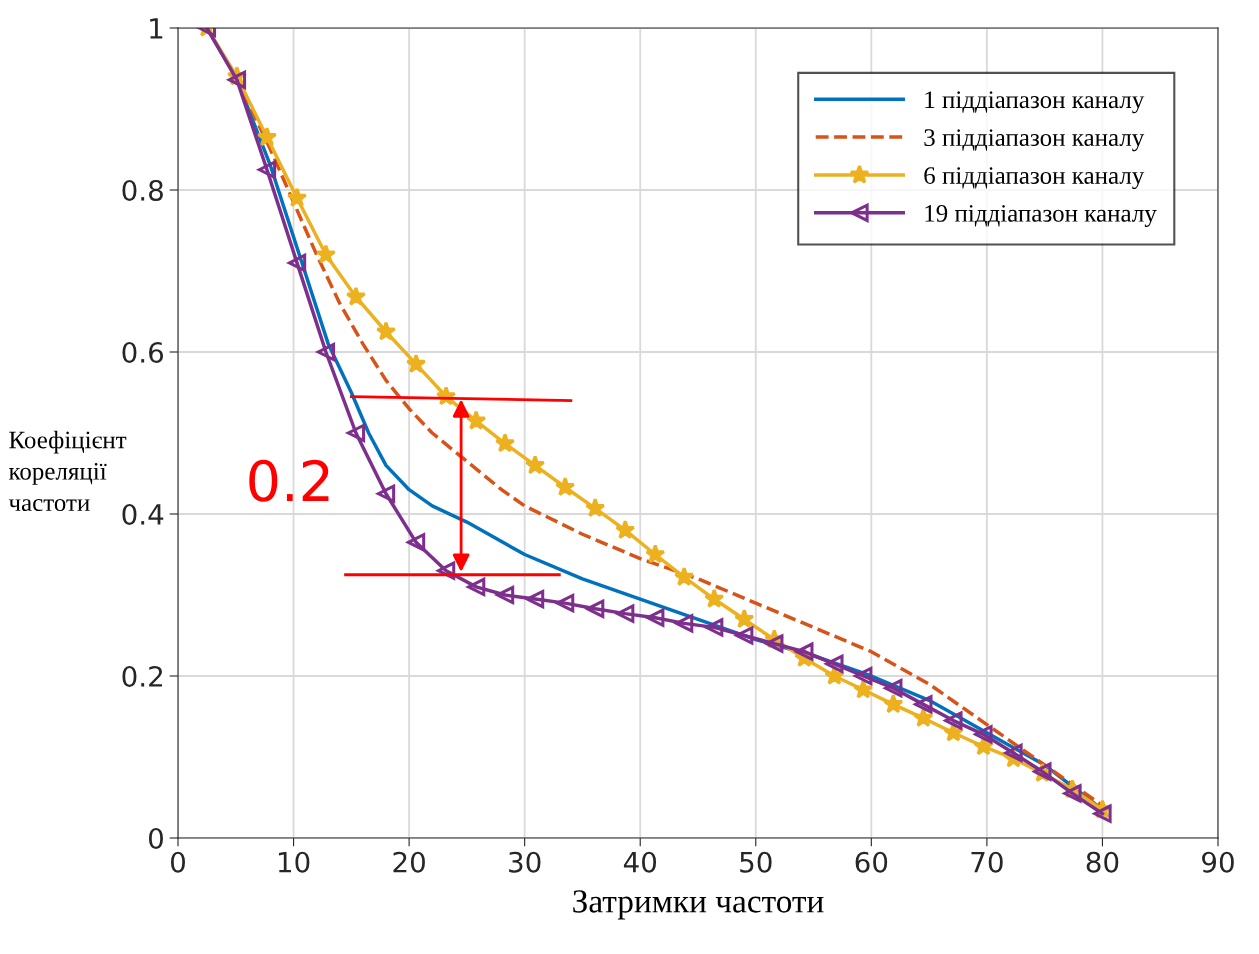  I want to click on x-tick-label: 60, so click(871, 862).